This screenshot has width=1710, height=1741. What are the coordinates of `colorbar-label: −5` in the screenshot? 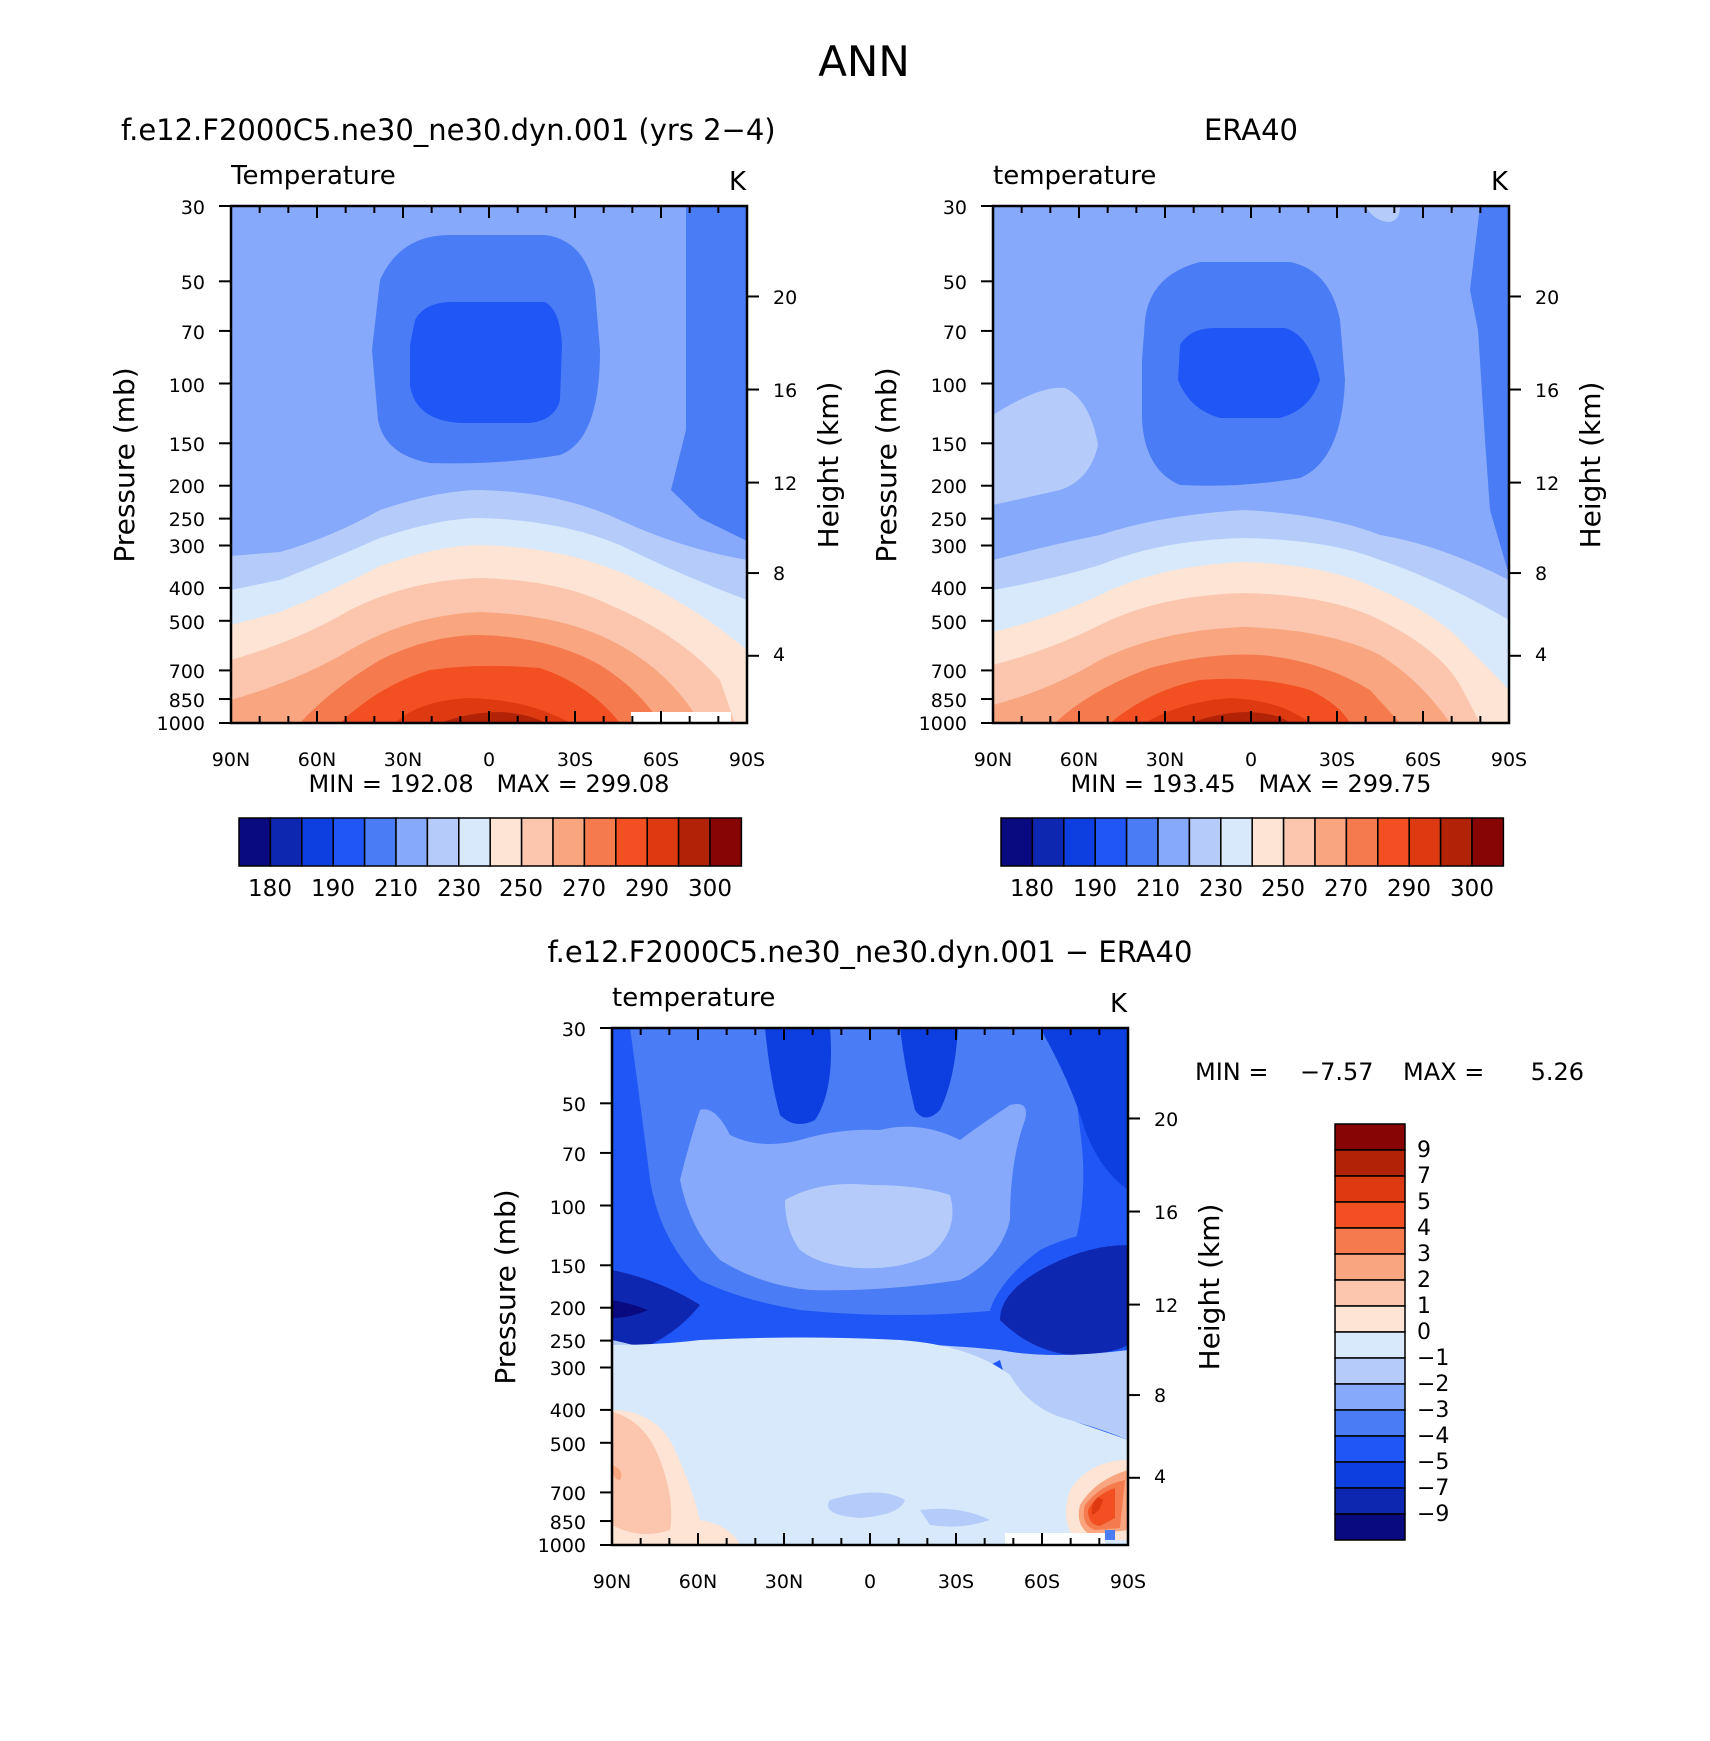 It's located at (1433, 1462).